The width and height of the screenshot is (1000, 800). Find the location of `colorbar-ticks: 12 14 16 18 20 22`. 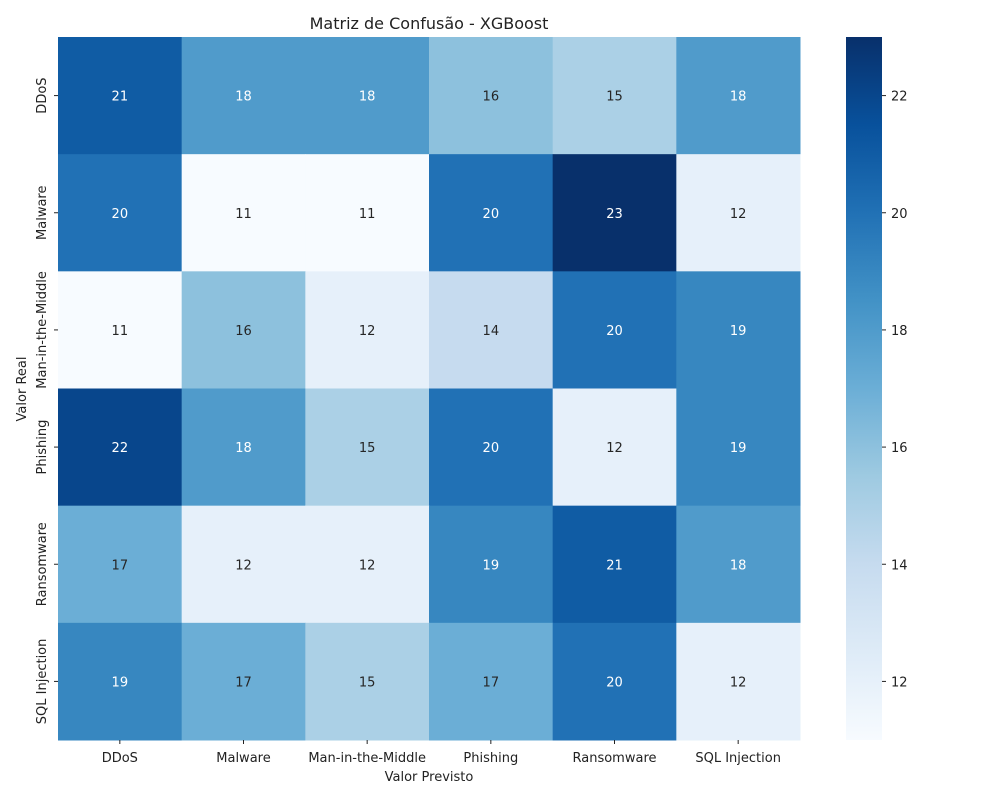

colorbar-ticks: 12 14 16 18 20 22 is located at coordinates (895, 390).